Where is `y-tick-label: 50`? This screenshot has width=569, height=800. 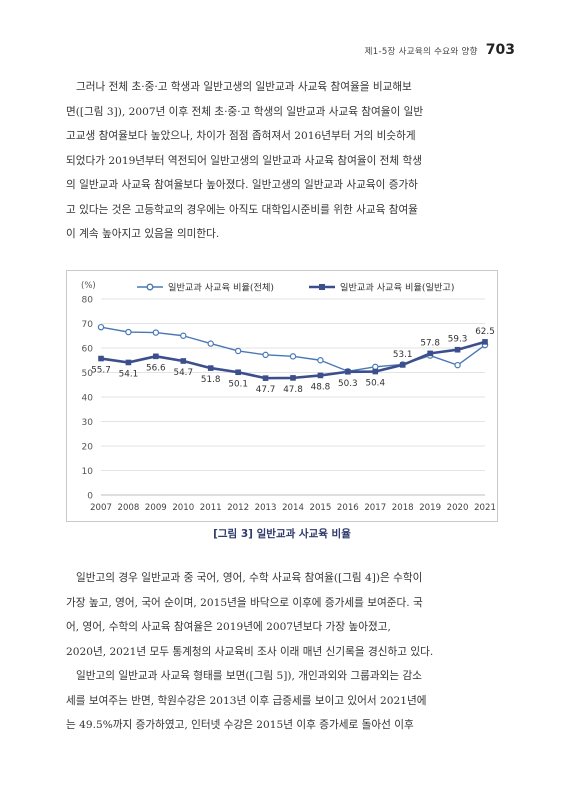 y-tick-label: 50 is located at coordinates (88, 374).